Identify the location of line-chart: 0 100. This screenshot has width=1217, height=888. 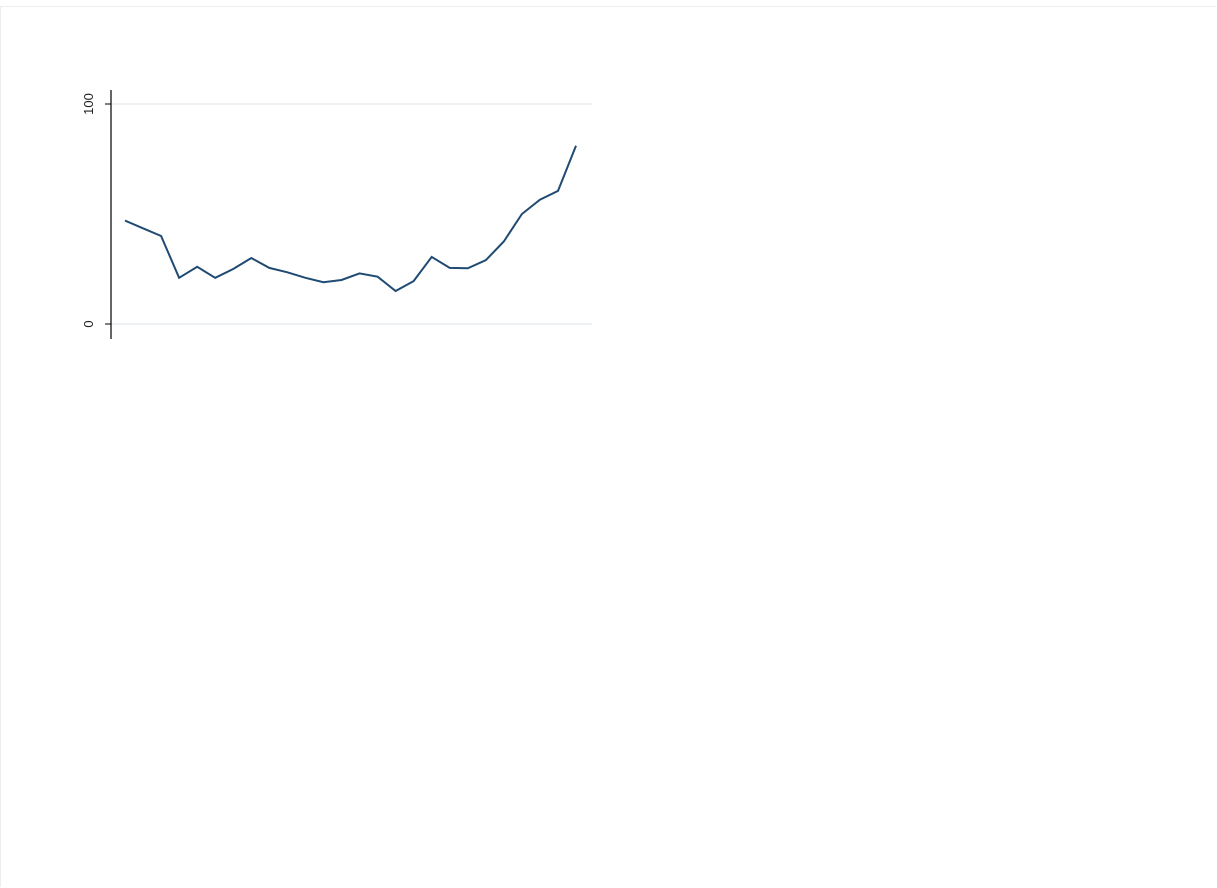
(336, 214).